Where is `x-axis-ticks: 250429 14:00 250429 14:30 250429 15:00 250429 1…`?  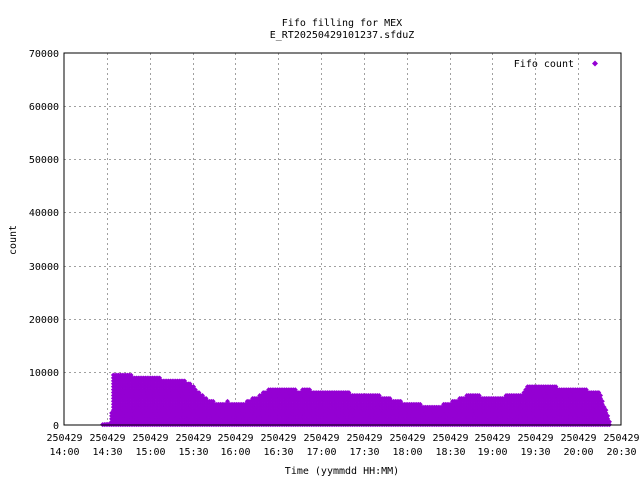
x-axis-ticks: 250429 14:00 250429 14:30 250429 15:00 250429 1… is located at coordinates (342, 445).